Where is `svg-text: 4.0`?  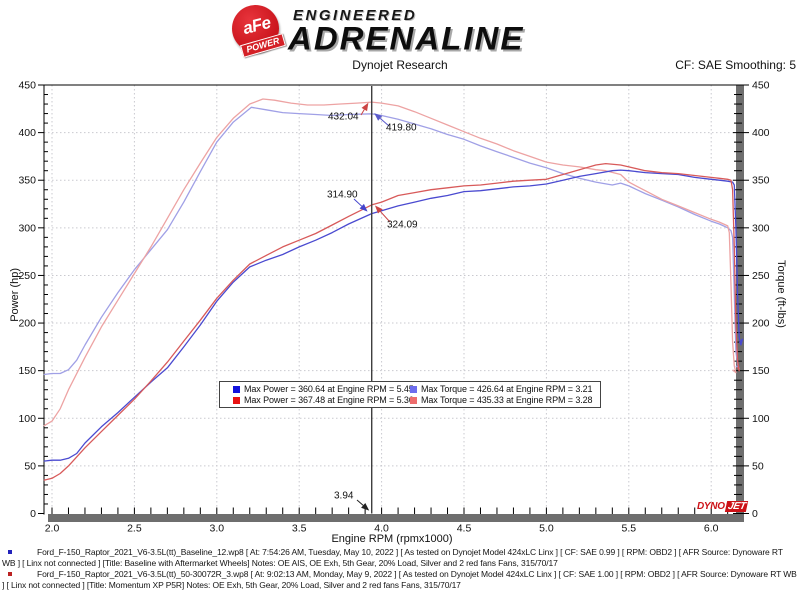 svg-text: 4.0 is located at coordinates (381, 529).